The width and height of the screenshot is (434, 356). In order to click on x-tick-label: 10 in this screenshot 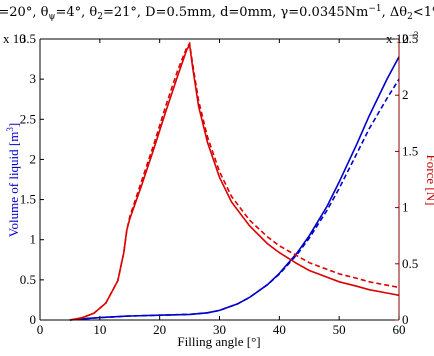, I will do `click(99, 329)`.